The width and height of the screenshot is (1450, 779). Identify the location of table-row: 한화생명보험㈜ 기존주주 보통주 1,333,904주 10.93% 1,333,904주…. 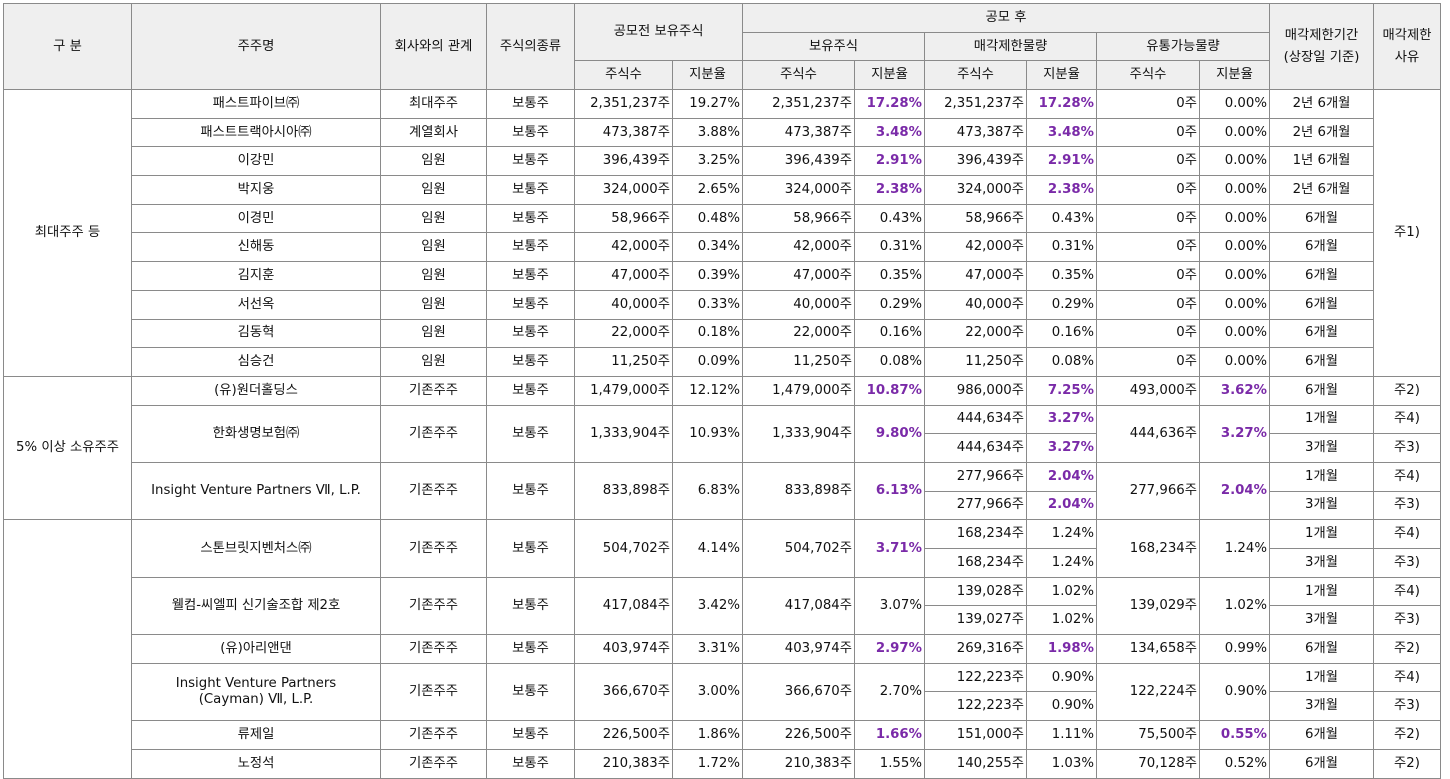
(722, 433).